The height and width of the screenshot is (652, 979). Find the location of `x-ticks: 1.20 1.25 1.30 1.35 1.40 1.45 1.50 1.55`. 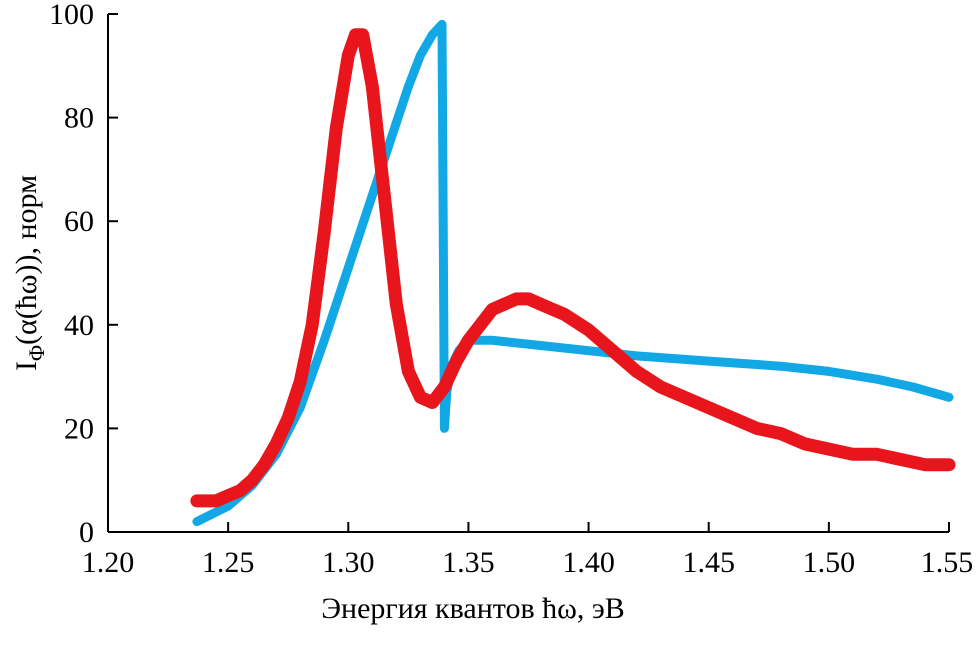

x-ticks: 1.20 1.25 1.30 1.35 1.40 1.45 1.50 1.55 is located at coordinates (528, 550).